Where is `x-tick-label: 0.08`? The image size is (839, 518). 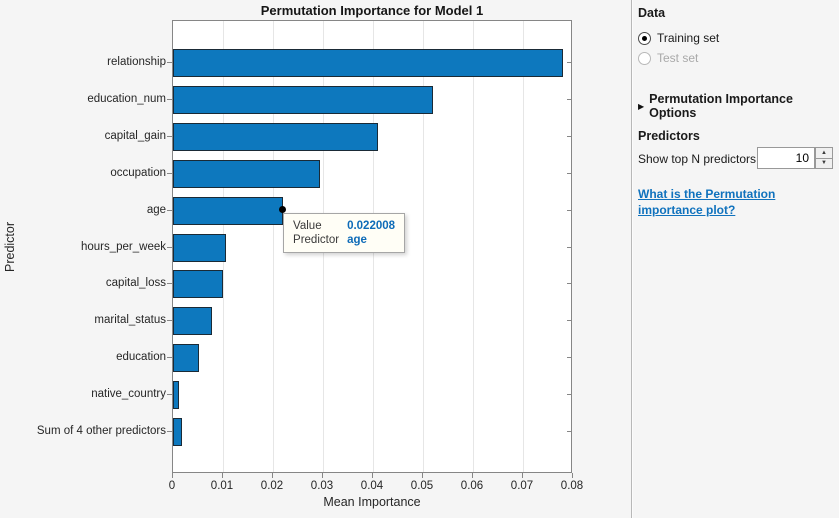 x-tick-label: 0.08 is located at coordinates (572, 486).